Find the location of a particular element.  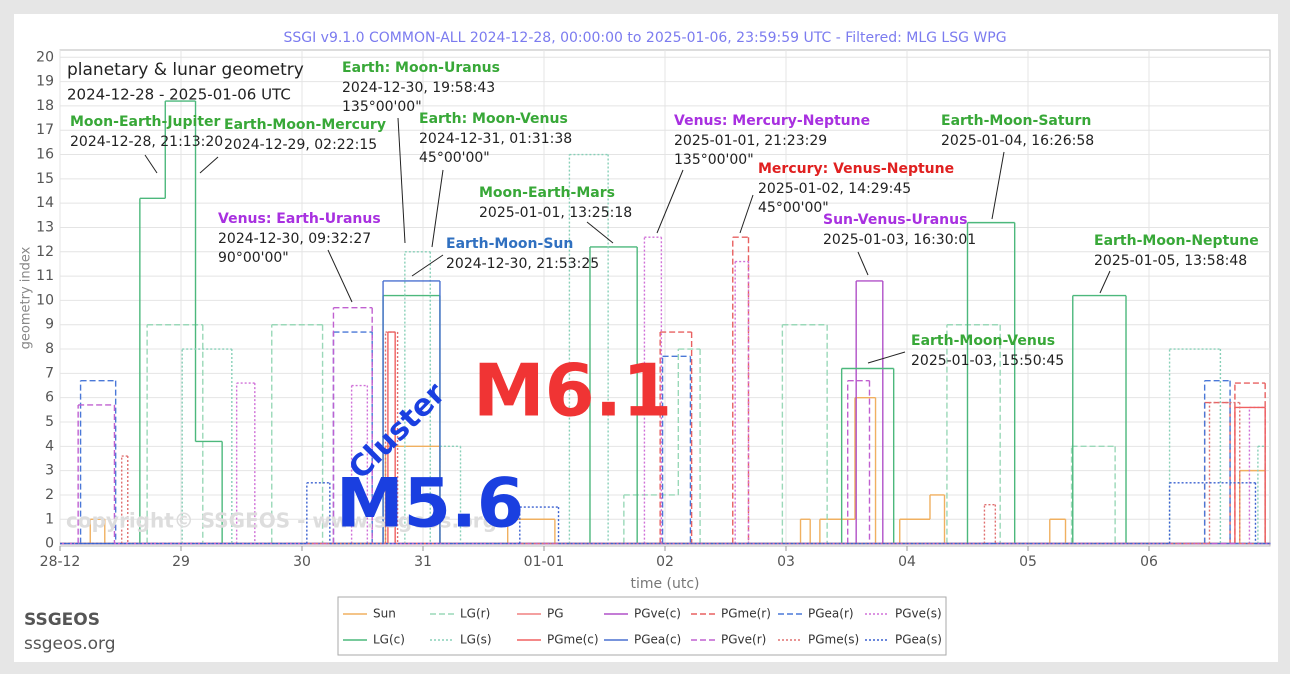

legend-label: PGve(c) is located at coordinates (657, 614).